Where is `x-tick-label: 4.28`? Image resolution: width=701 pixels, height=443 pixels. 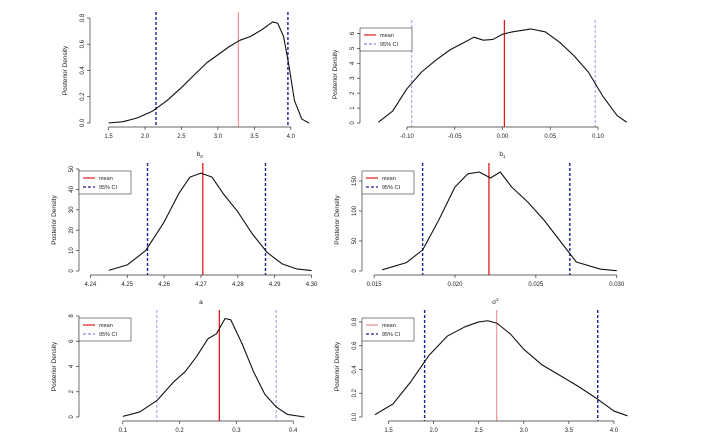 x-tick-label: 4.28 is located at coordinates (238, 285).